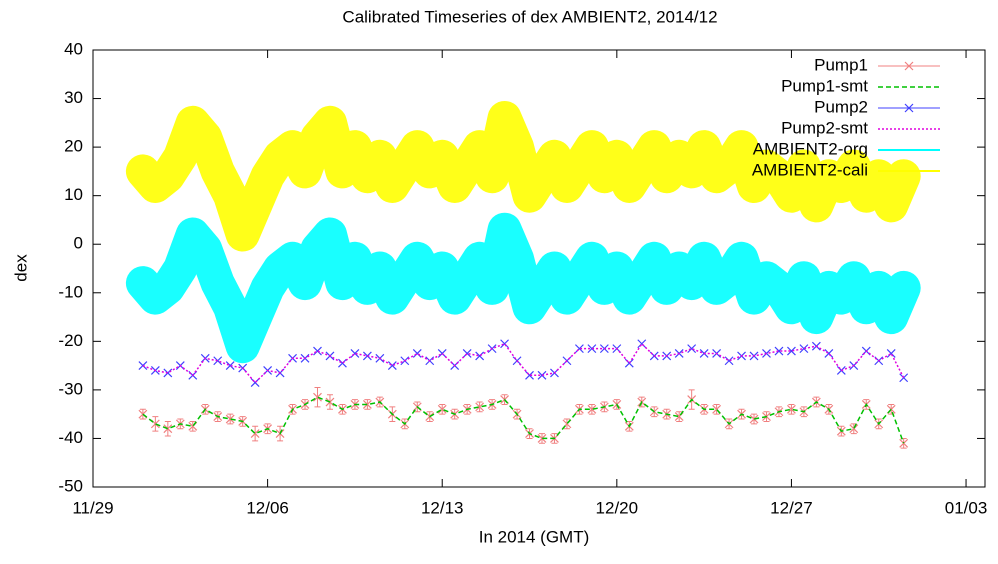 Image resolution: width=998 pixels, height=564 pixels. I want to click on y-tick-label: -40, so click(70, 437).